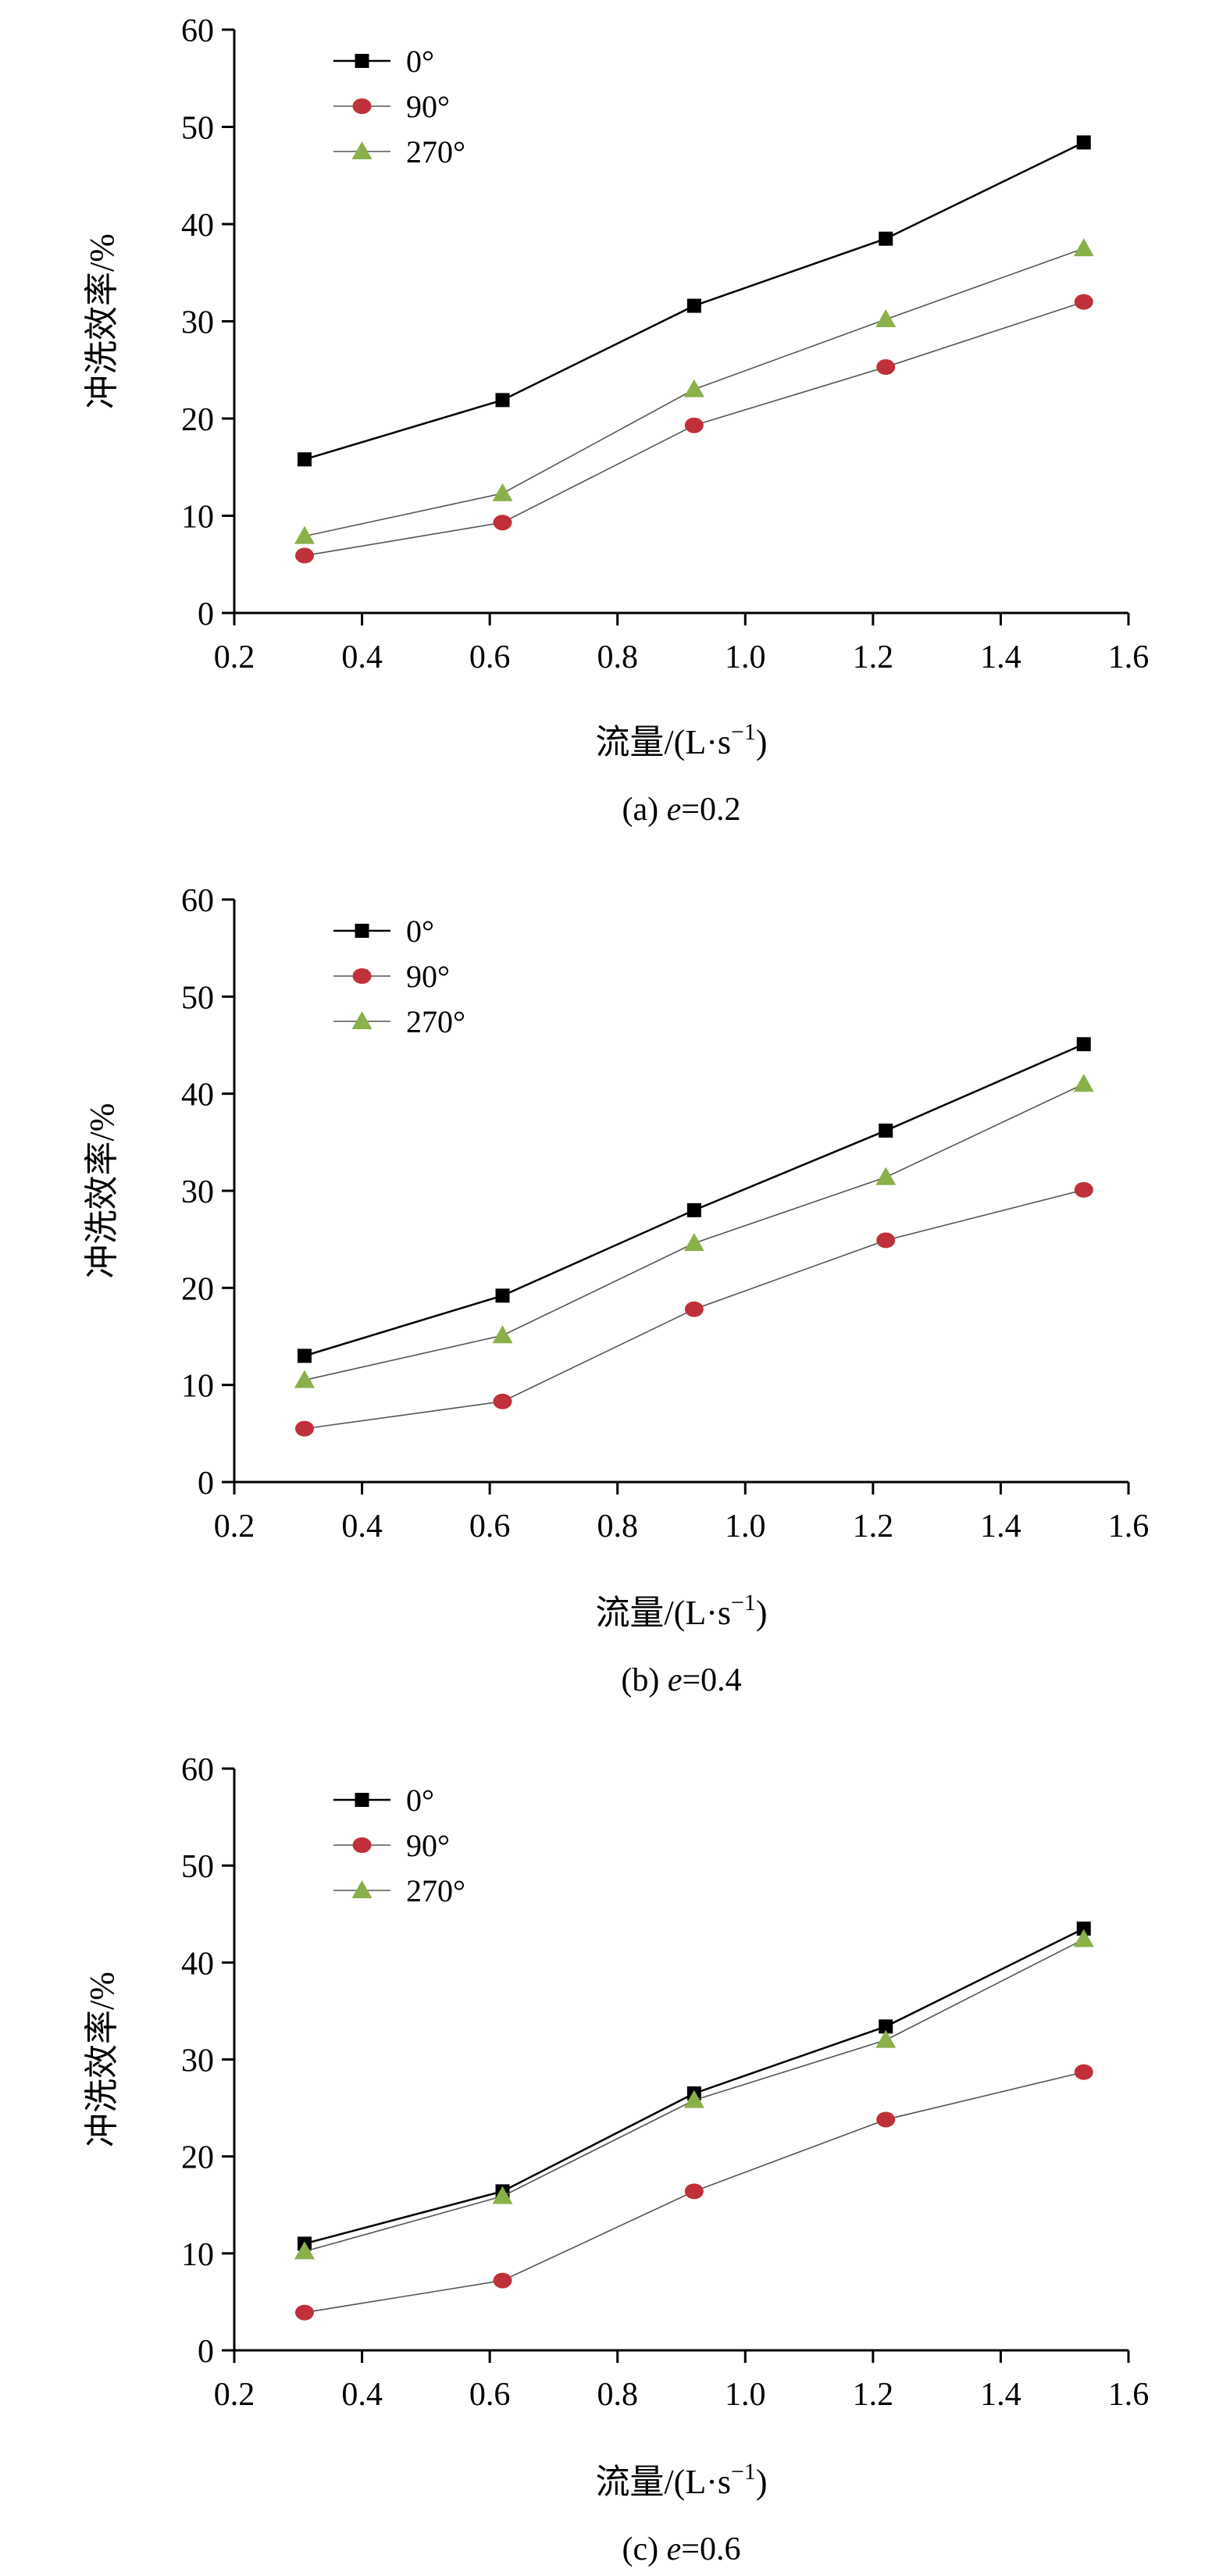 The height and width of the screenshot is (2576, 1230). What do you see at coordinates (681, 2549) in the screenshot?
I see `panel-caption: (c) e=0.6` at bounding box center [681, 2549].